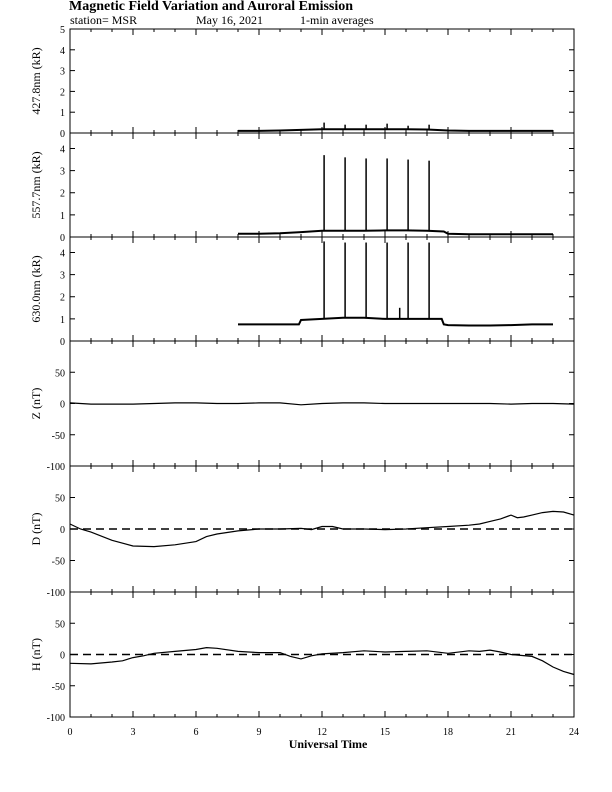 The width and height of the screenshot is (612, 792). What do you see at coordinates (36, 184) in the screenshot?
I see `y-axis-label: 557.7nm (kR)` at bounding box center [36, 184].